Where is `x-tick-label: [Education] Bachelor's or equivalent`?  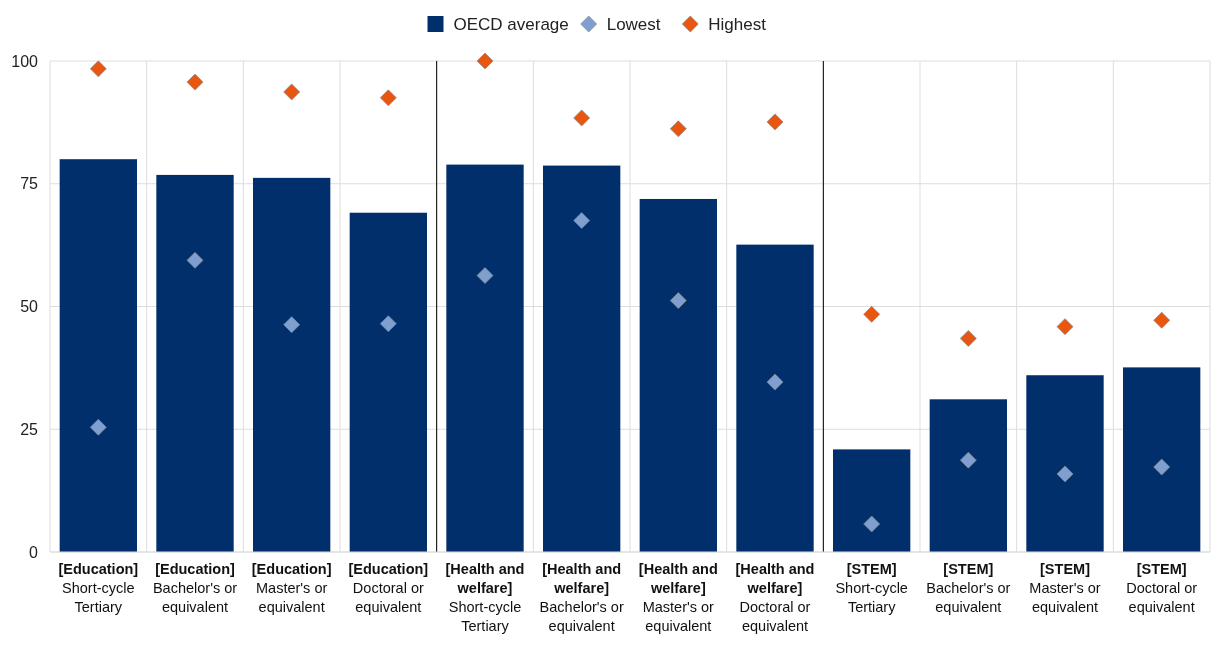 x-tick-label: [Education] Bachelor's or equivalent is located at coordinates (195, 588).